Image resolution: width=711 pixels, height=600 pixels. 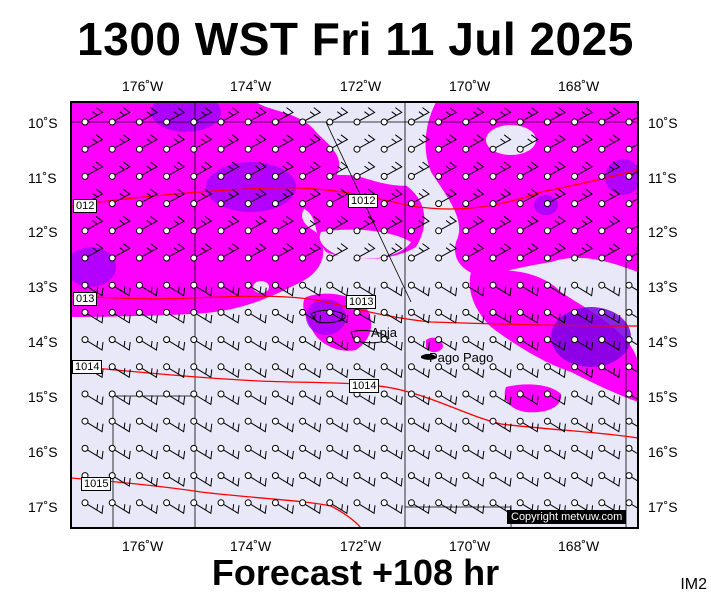 I want to click on corner-code: IM2, so click(x=693, y=584).